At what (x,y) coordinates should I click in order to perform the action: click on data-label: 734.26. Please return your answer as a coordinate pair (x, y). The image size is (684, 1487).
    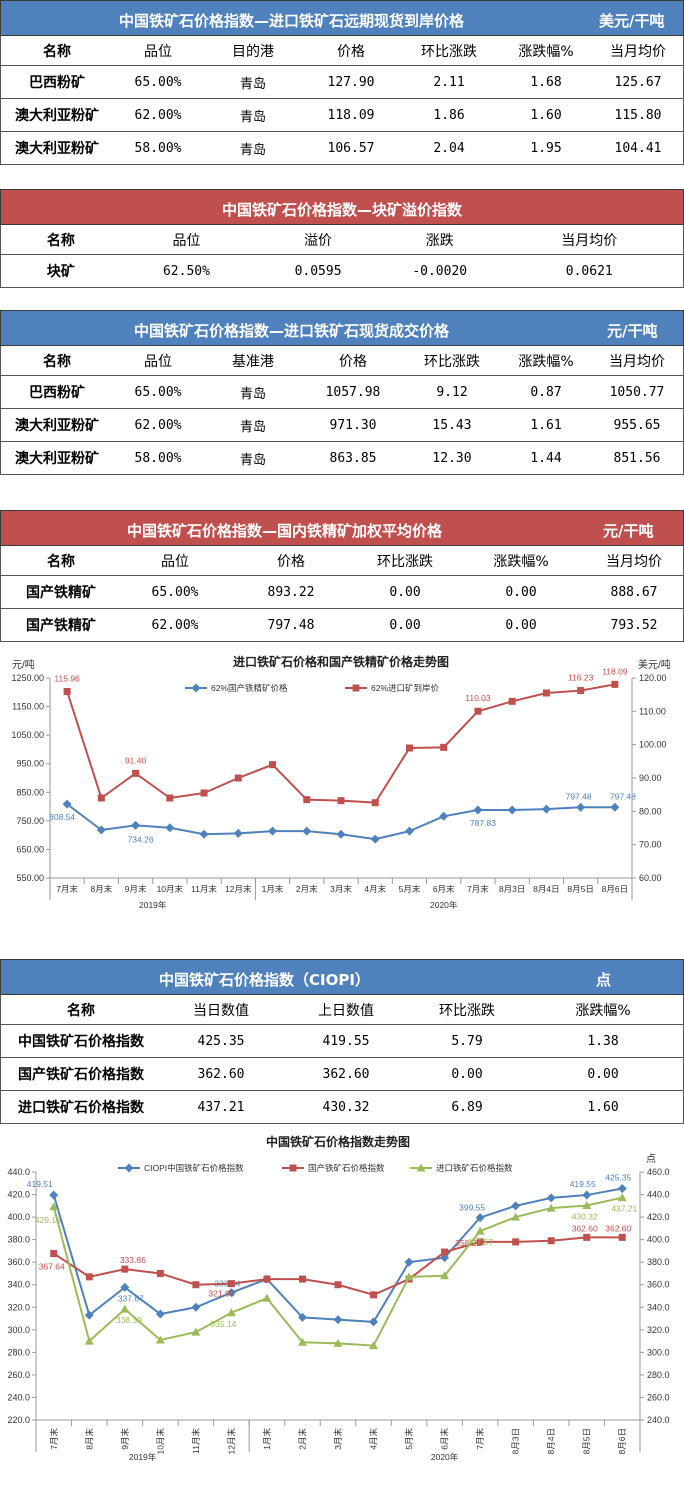
    Looking at the image, I should click on (141, 839).